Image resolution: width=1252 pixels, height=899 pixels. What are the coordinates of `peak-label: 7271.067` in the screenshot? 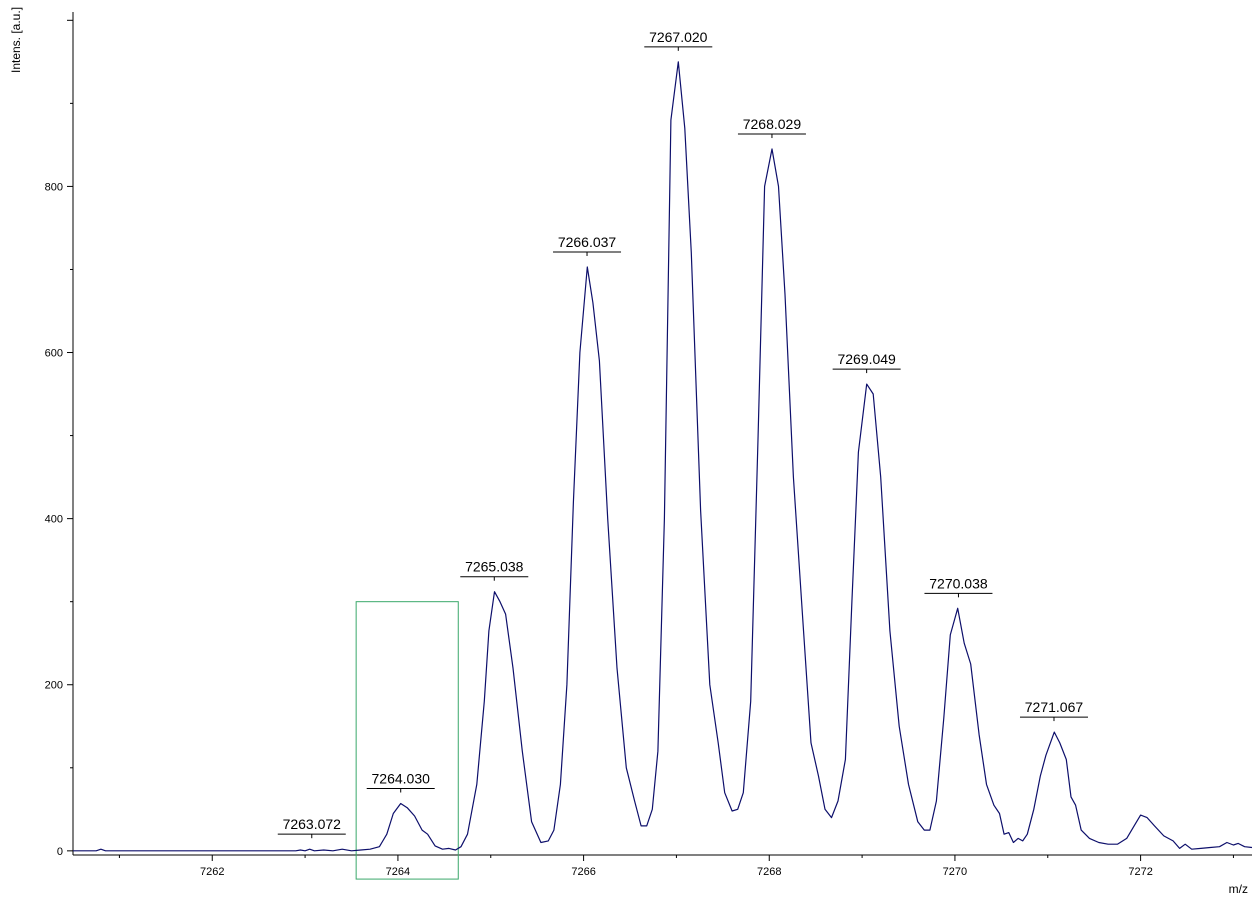 It's located at (1053, 710).